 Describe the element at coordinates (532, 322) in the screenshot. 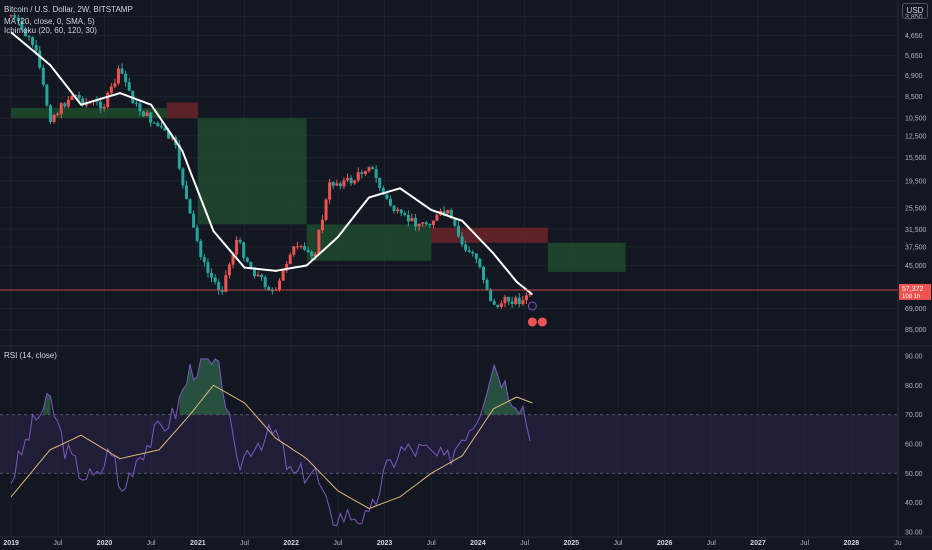

I see `earnings-marker-icon` at that location.